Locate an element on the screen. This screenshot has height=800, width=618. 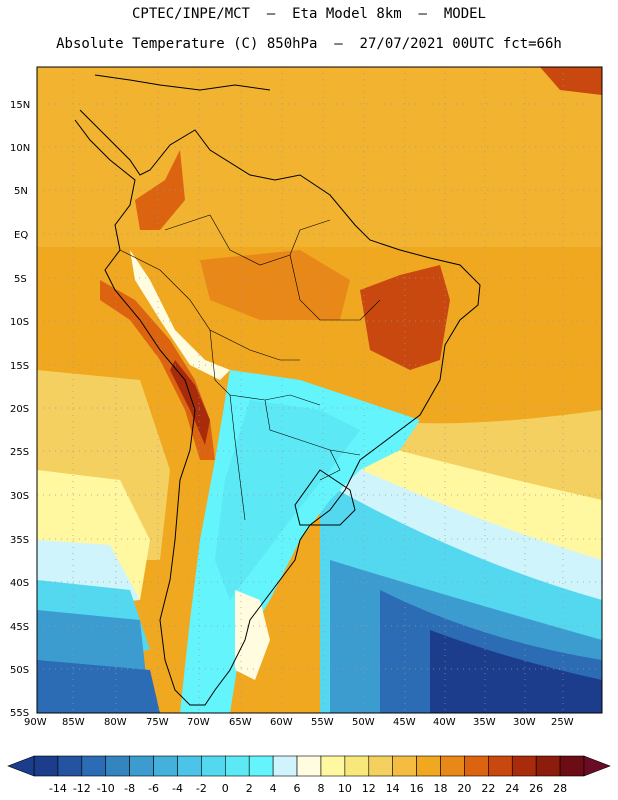
colorbar-label: 6 is located at coordinates (297, 788).